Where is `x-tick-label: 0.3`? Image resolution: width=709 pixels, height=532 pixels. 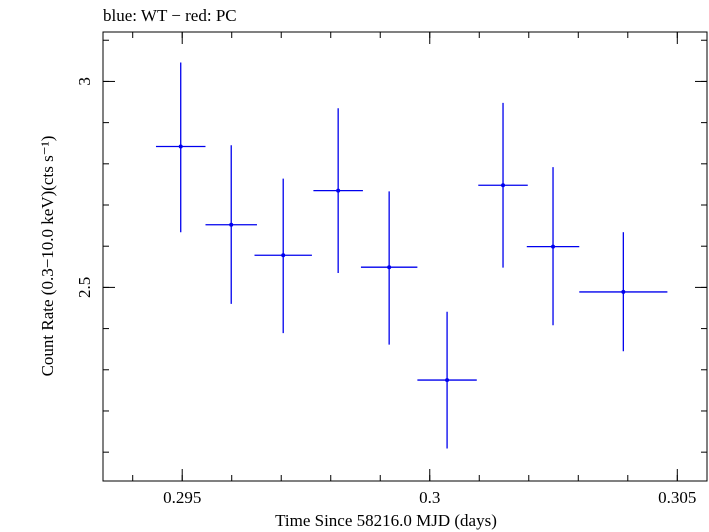
x-tick-label: 0.3 is located at coordinates (429, 497).